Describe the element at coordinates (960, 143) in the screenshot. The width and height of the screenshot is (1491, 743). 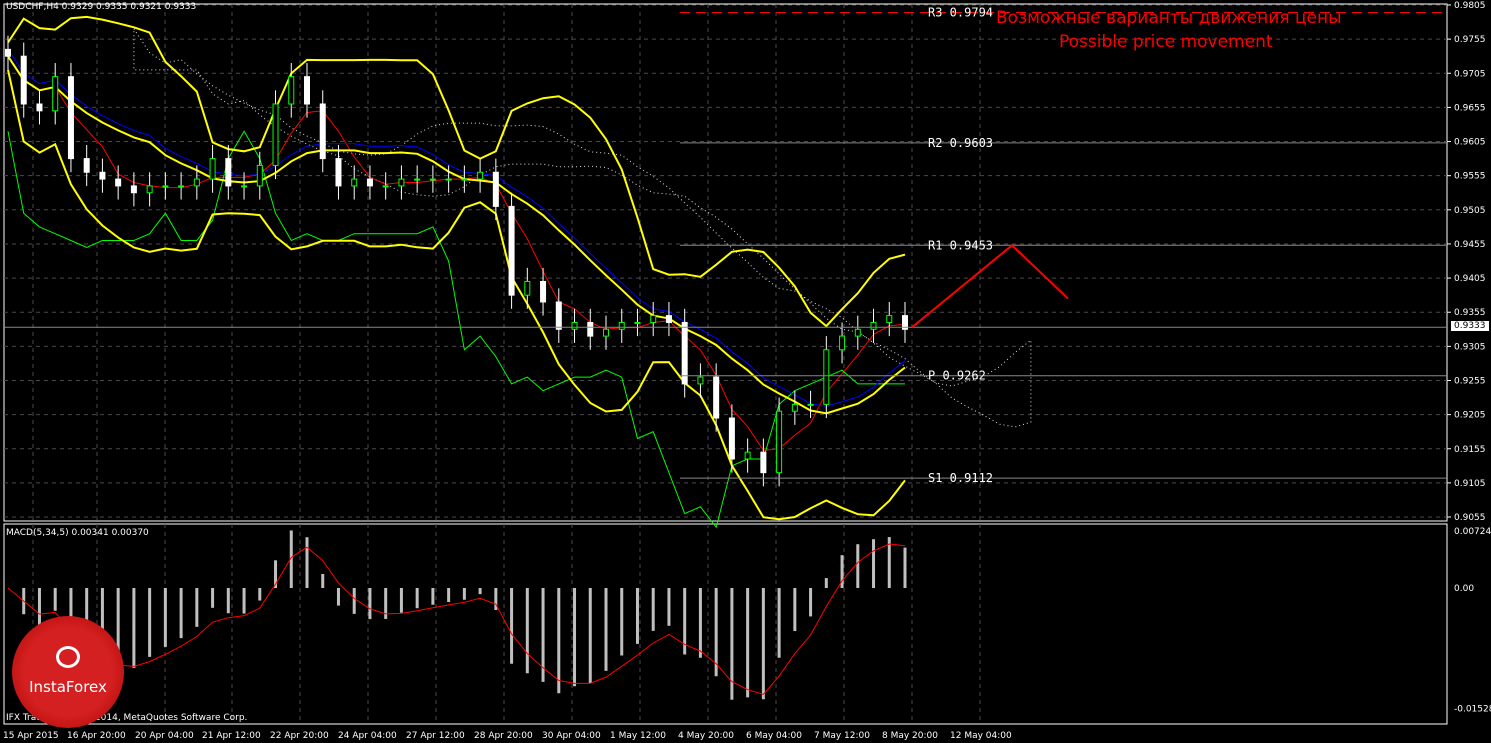
I see `pivot-label-R2: R2 0.9603` at that location.